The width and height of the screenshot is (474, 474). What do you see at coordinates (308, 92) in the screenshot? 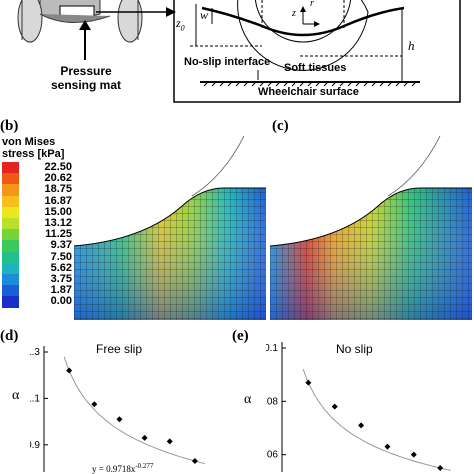
I see `wheelchair-surface-label: Wheelchair surface` at bounding box center [308, 92].